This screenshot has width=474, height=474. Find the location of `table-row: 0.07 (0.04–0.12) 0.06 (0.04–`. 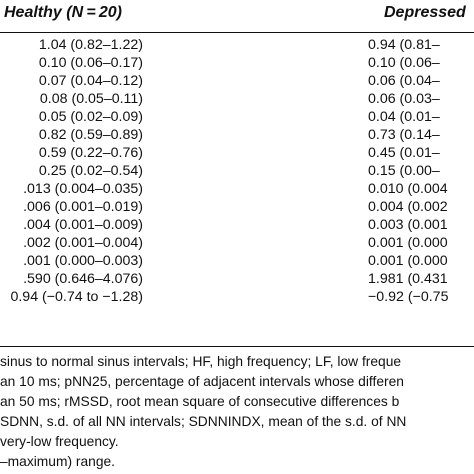

table-row: 0.07 (0.04–0.12) 0.06 (0.04– is located at coordinates (237, 81).